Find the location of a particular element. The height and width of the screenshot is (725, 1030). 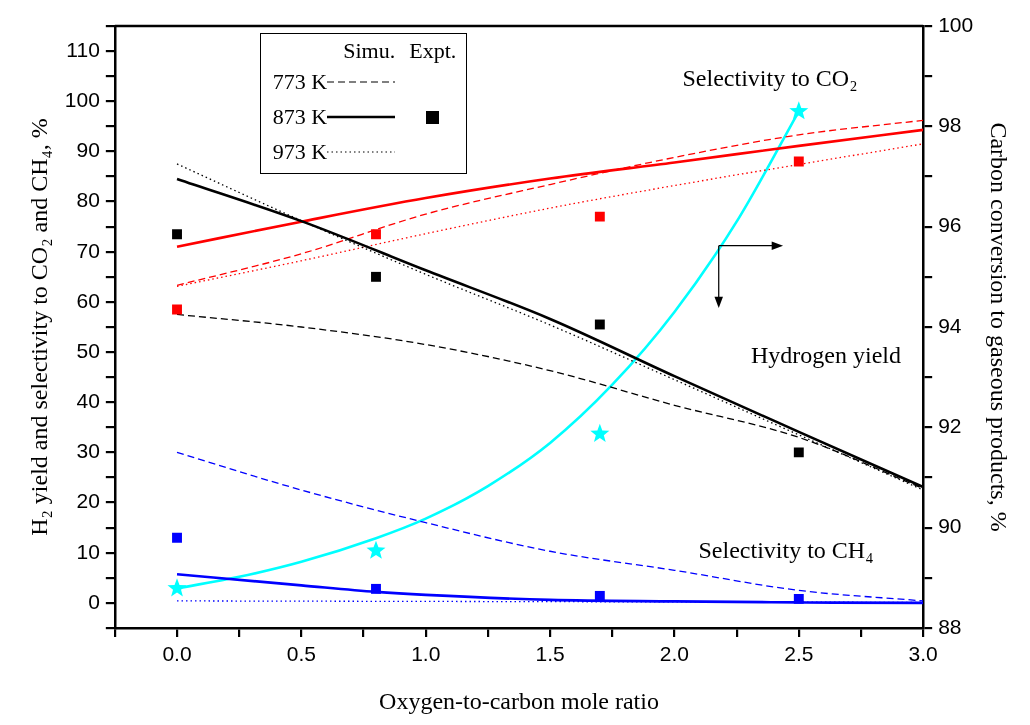

y-tick-label: 20 is located at coordinates (88, 501).